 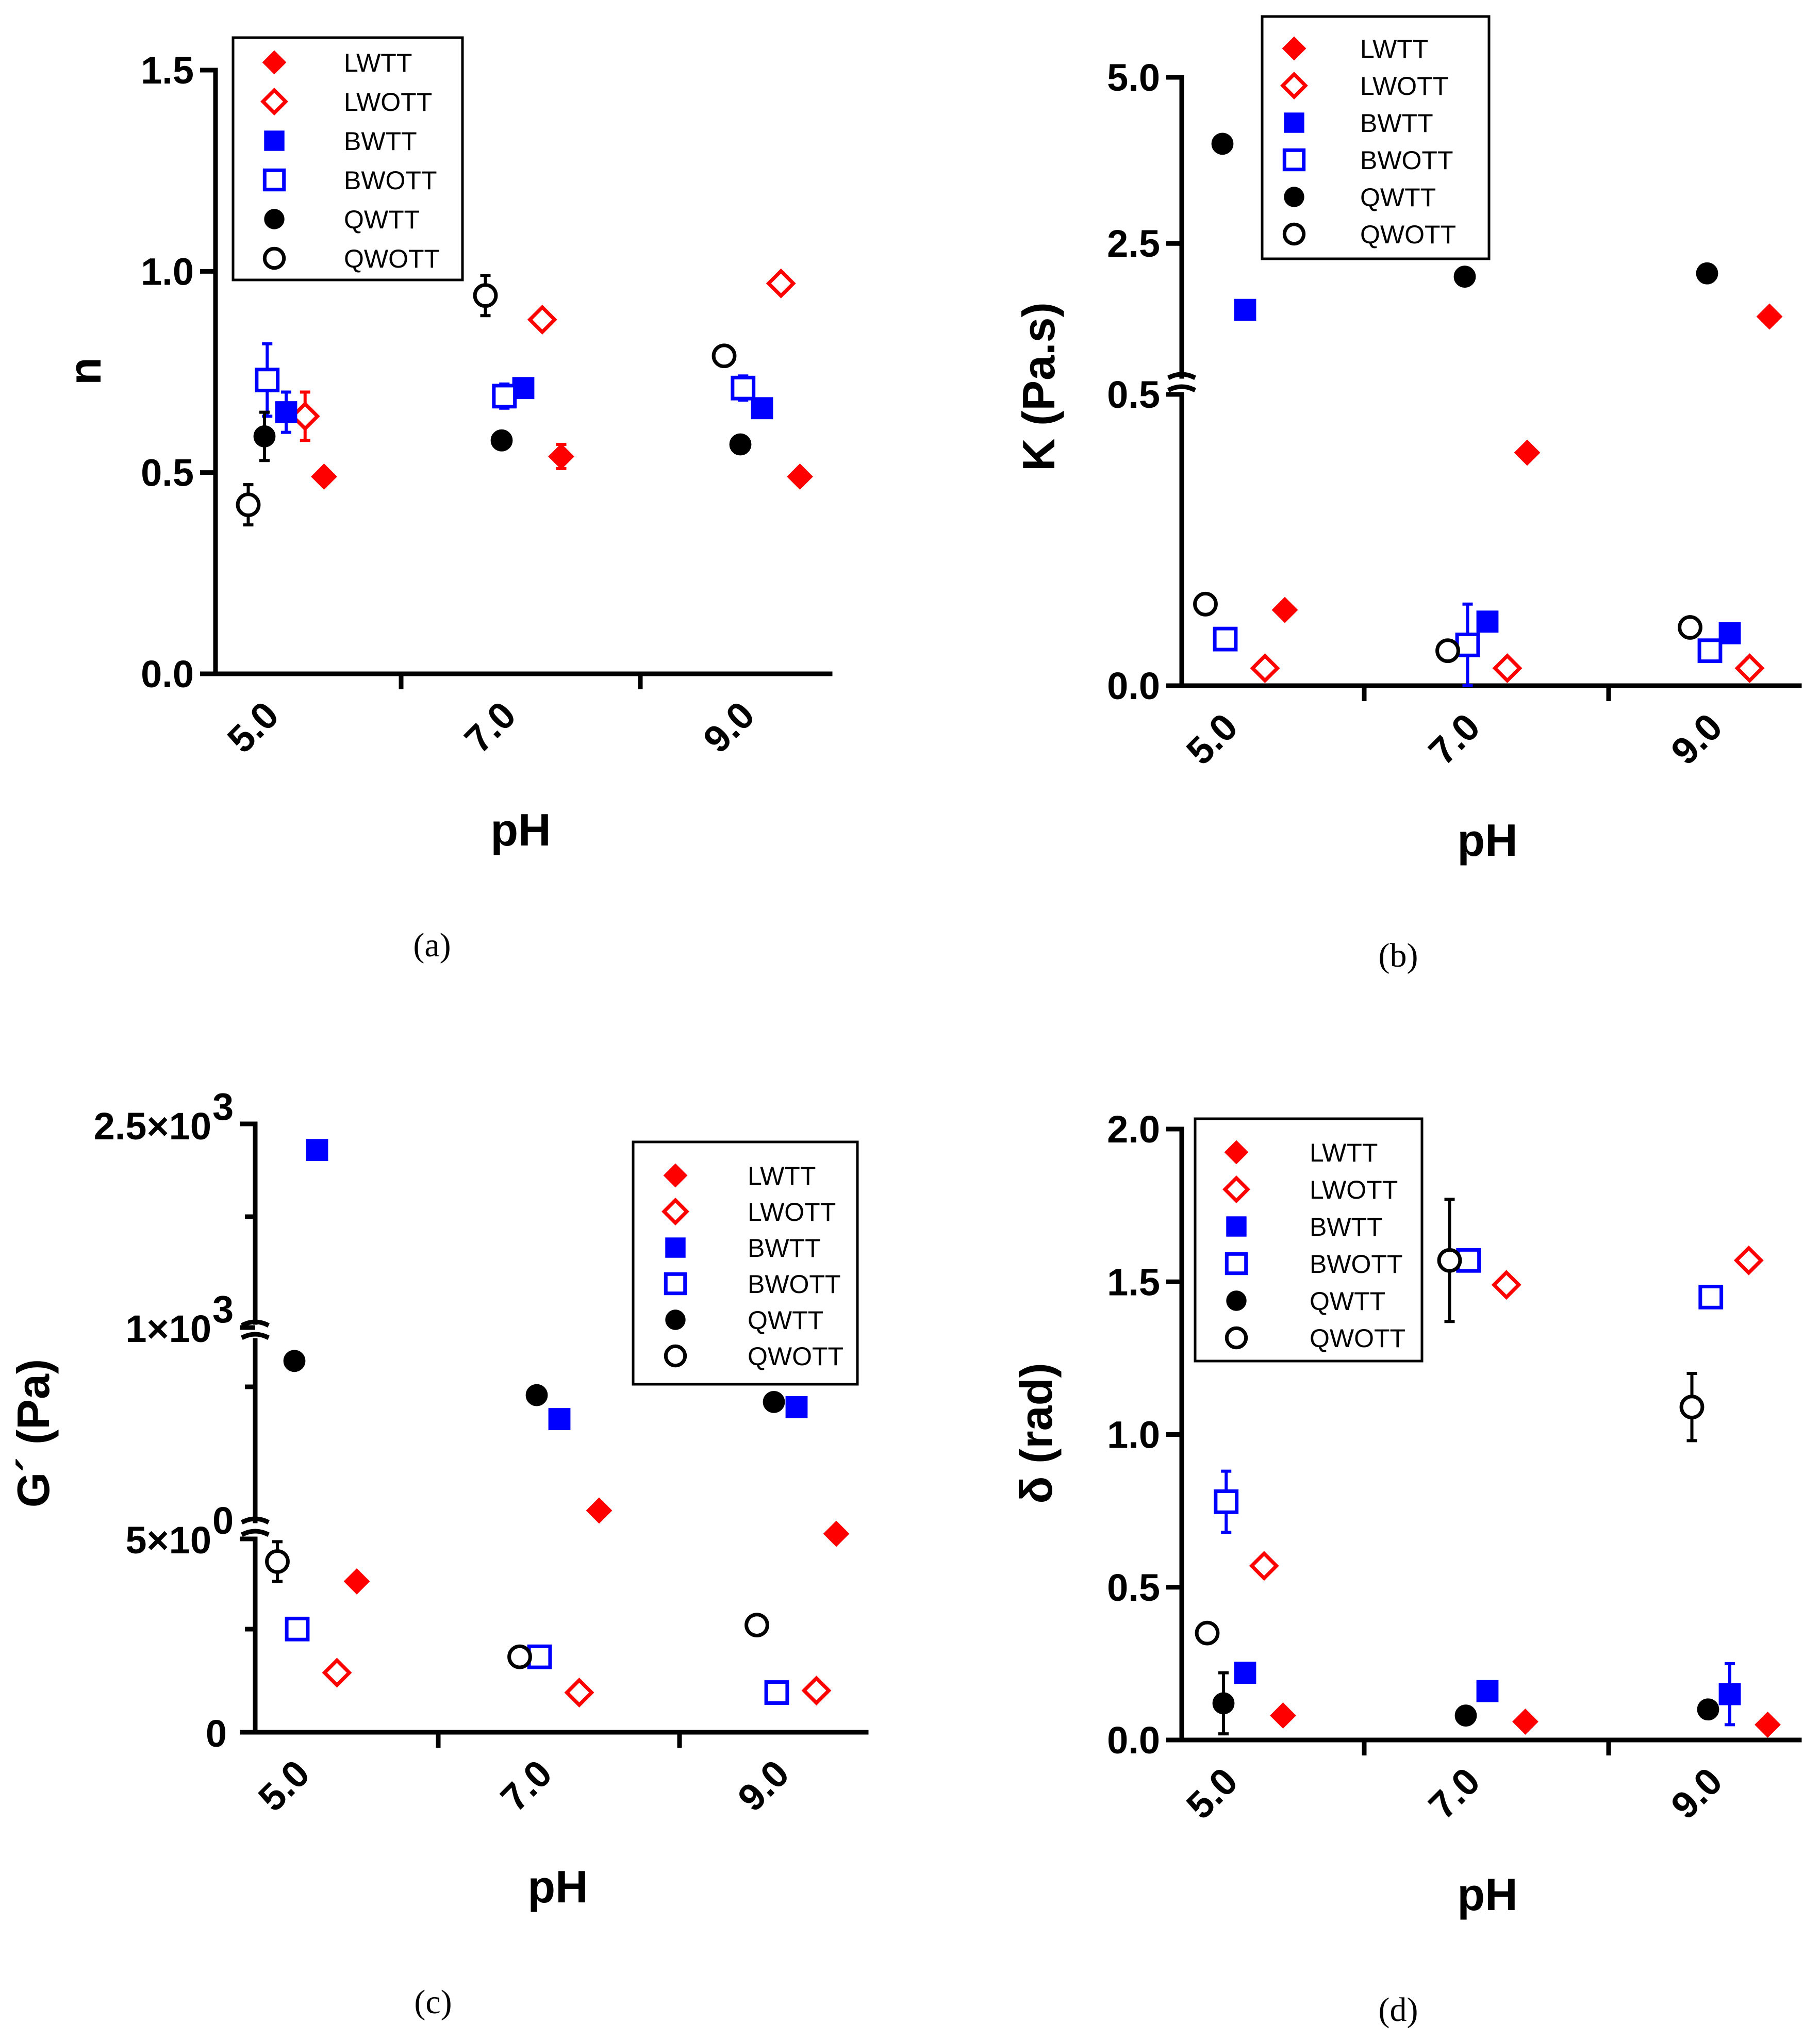 I want to click on y-tick-label: 0.0, so click(x=1133, y=686).